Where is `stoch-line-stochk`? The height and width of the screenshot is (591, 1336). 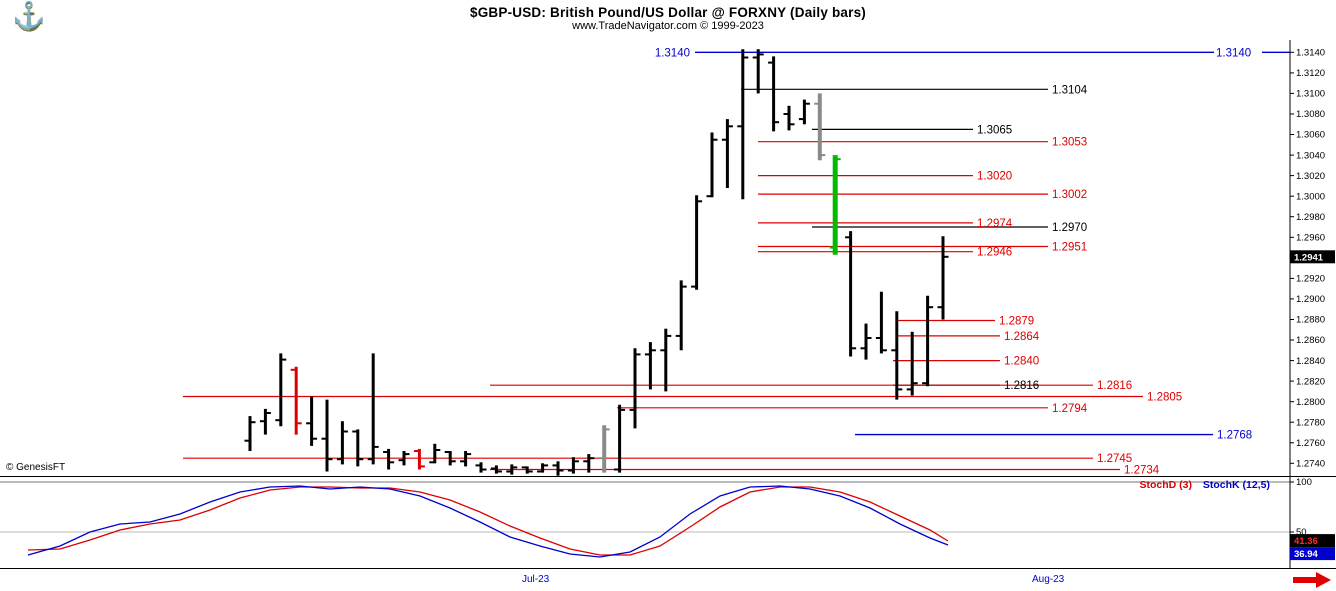 stoch-line-stochk is located at coordinates (488, 521).